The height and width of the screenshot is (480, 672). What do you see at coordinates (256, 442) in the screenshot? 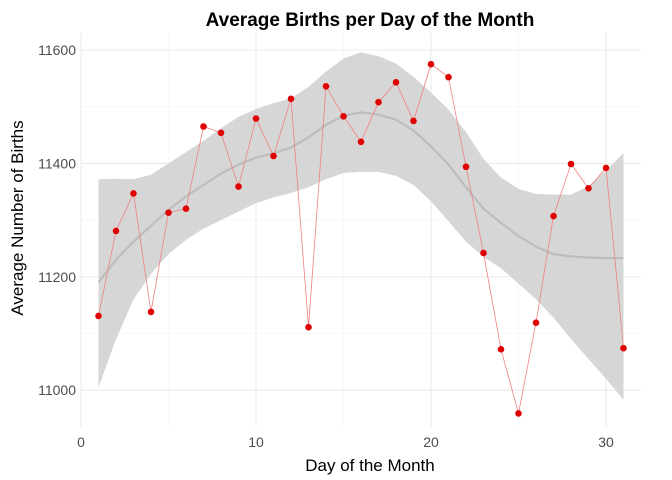
I see `x-tick-label-1: 10` at bounding box center [256, 442].